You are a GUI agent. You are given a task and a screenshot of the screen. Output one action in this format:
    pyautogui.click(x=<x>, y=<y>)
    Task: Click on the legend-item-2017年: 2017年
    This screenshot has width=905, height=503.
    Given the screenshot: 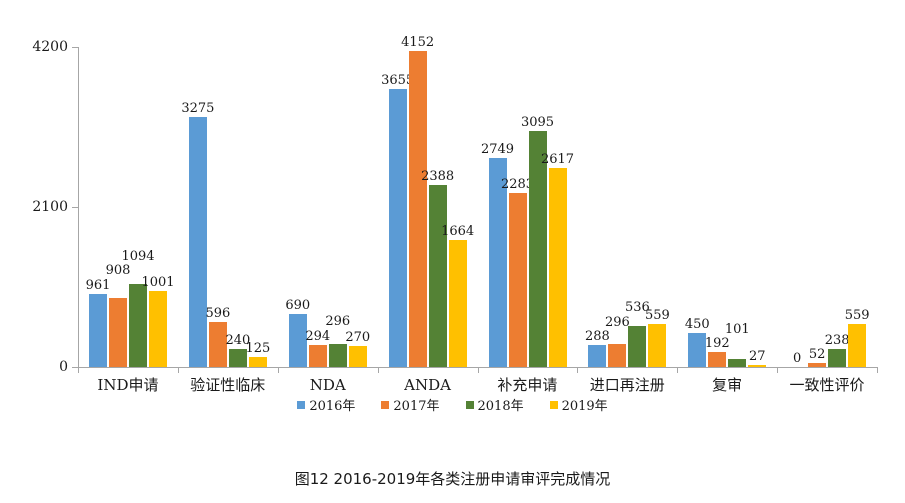 What is the action you would take?
    pyautogui.click(x=410, y=404)
    